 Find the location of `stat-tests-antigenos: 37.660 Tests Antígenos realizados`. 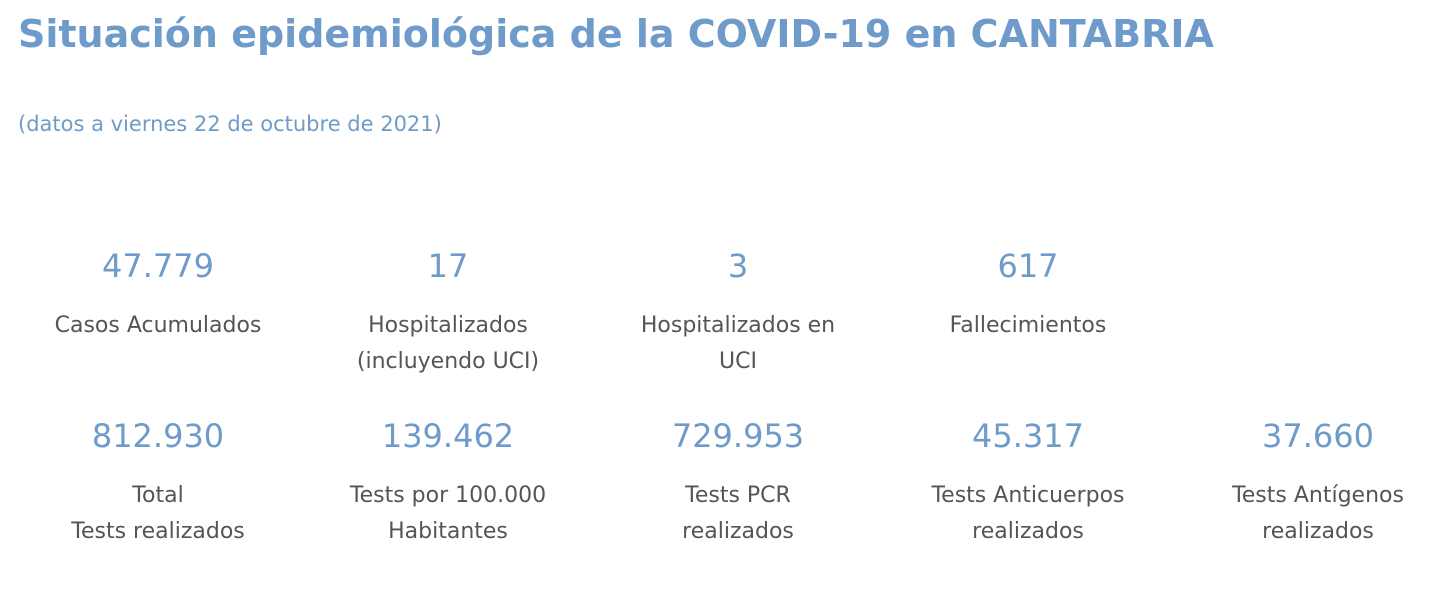

stat-tests-antigenos: 37.660 Tests Antígenos realizados is located at coordinates (1305, 483).